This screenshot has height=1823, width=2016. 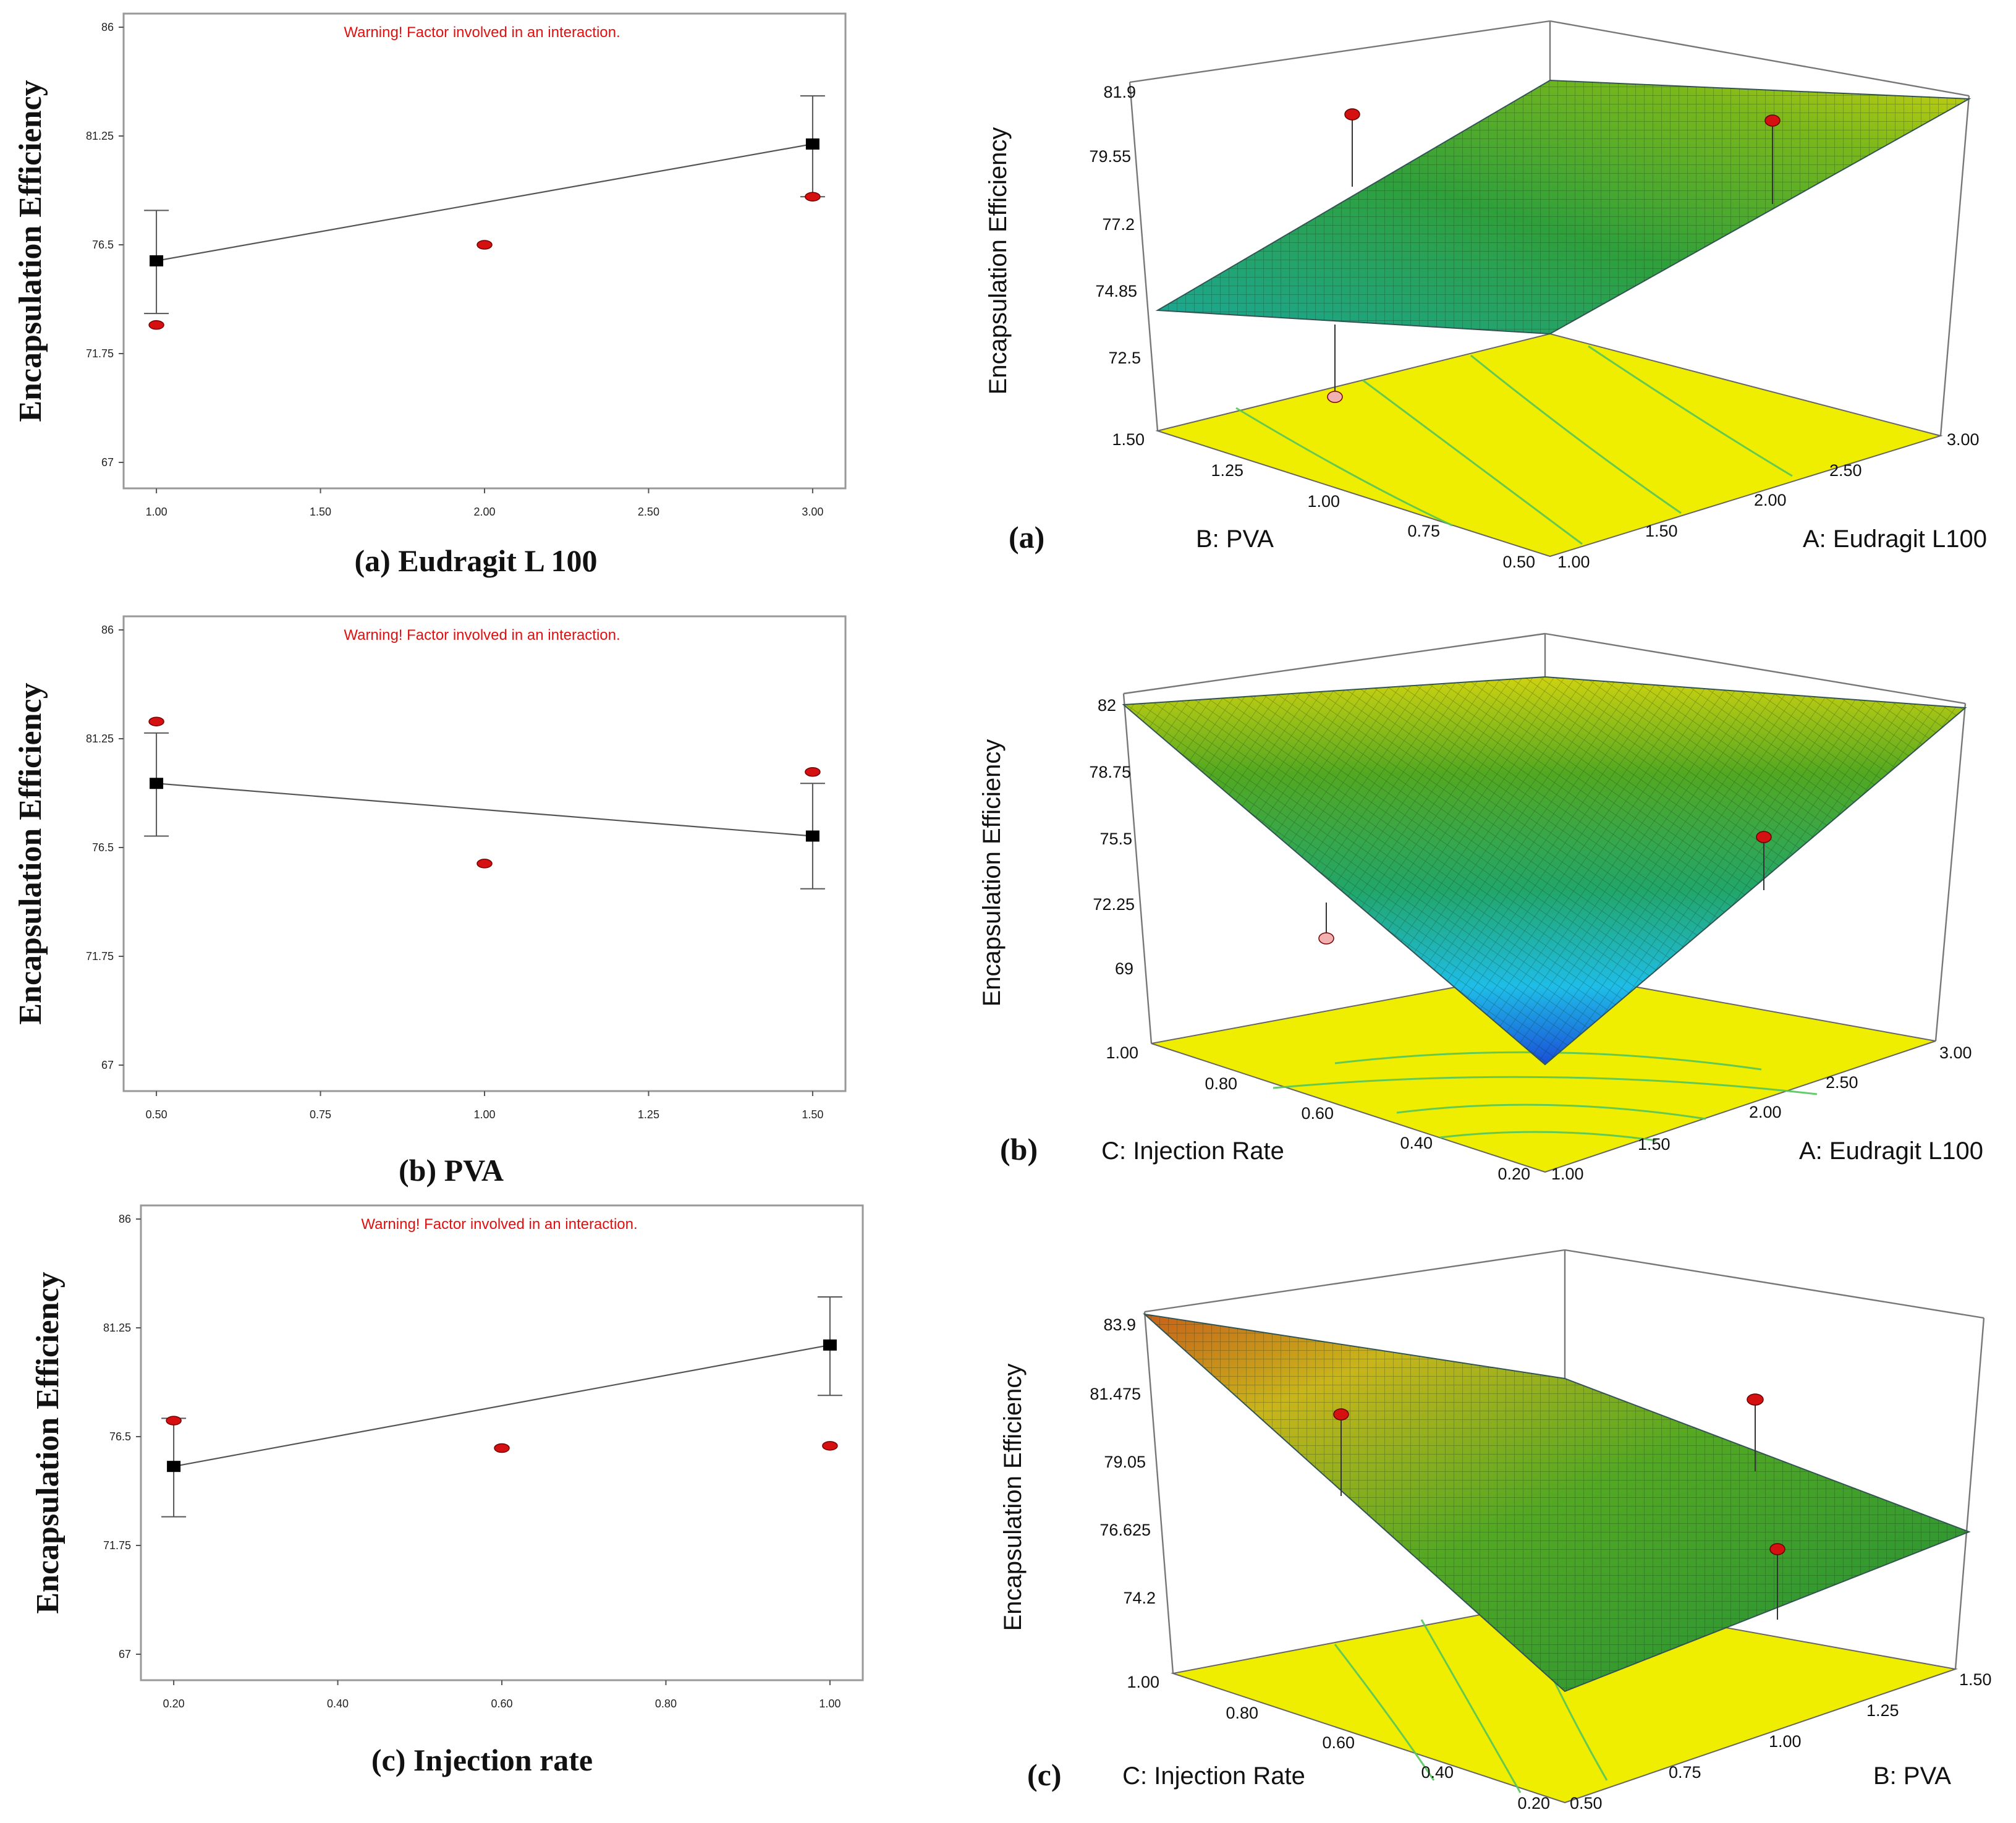 I want to click on z-tick: 82, so click(x=1107, y=705).